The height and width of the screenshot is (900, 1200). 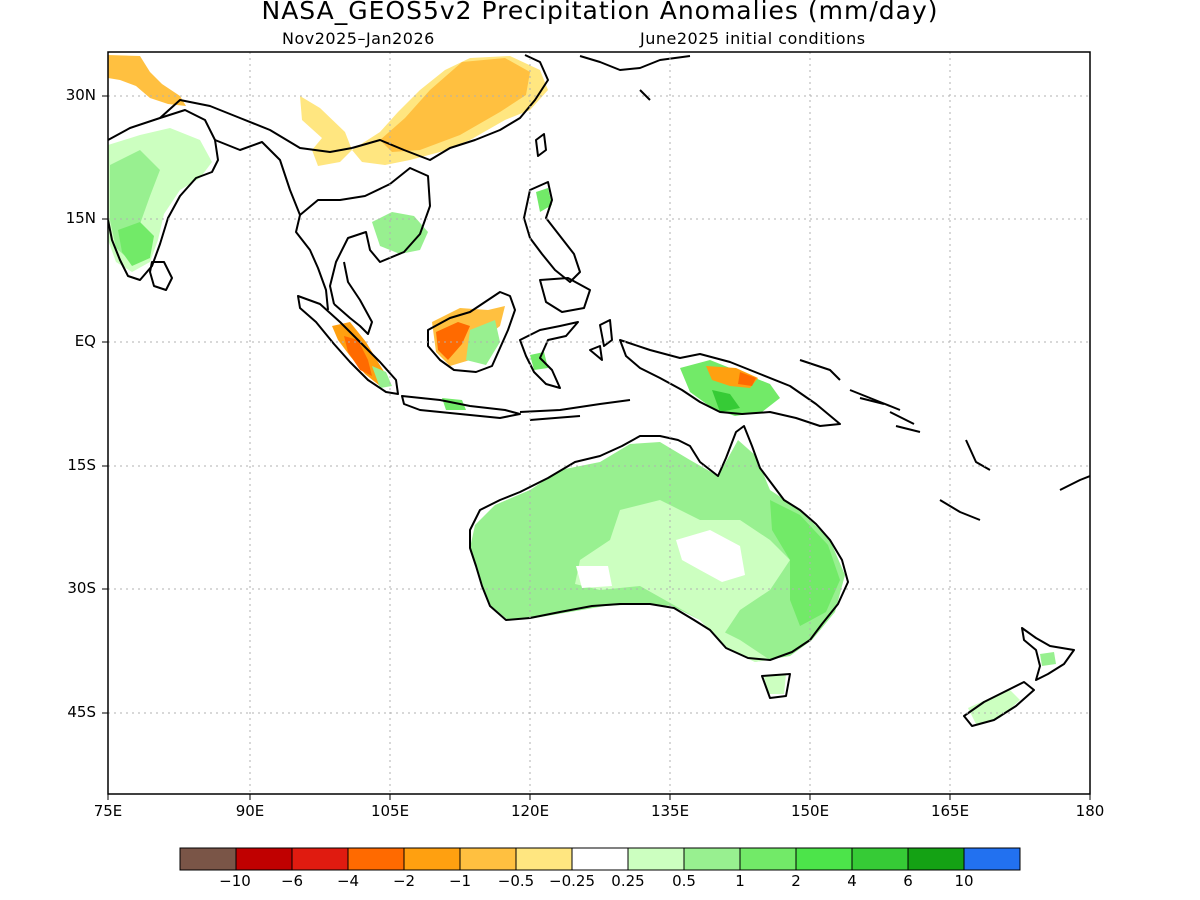 I want to click on coast-moluccas, so click(x=601, y=340).